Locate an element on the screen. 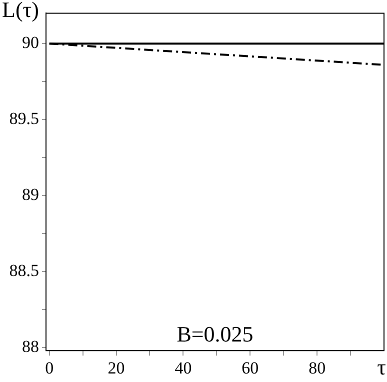 This screenshot has height=382, width=387. x-tick-label: 20 is located at coordinates (116, 368).